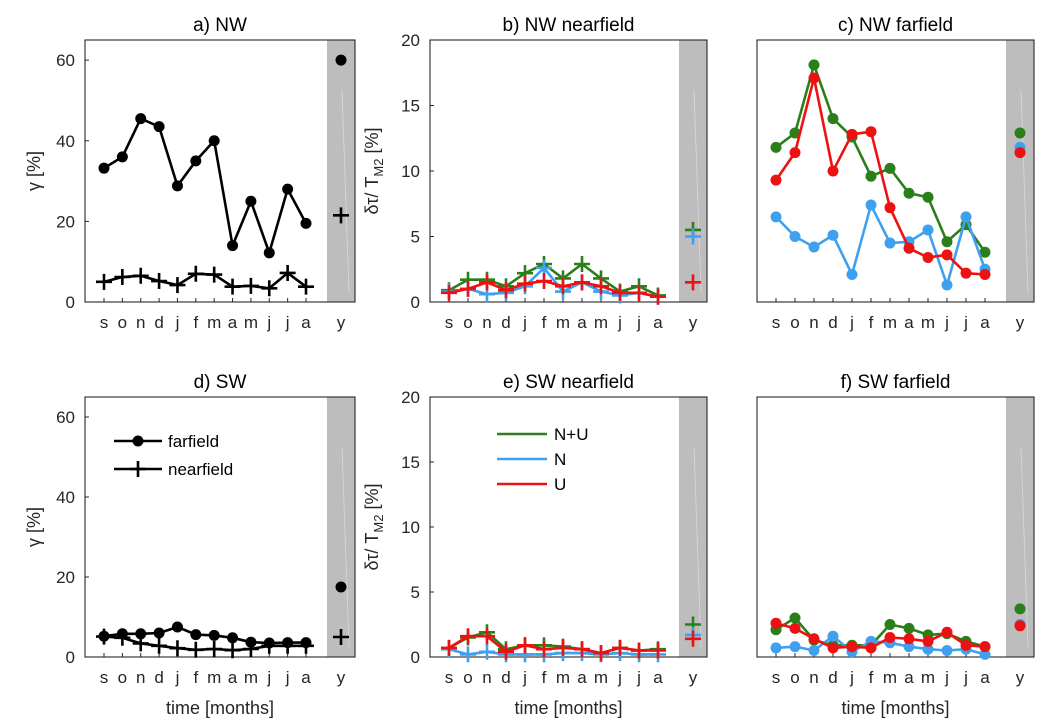 This screenshot has height=728, width=1038. What do you see at coordinates (898, 635) in the screenshot?
I see `series-U` at bounding box center [898, 635].